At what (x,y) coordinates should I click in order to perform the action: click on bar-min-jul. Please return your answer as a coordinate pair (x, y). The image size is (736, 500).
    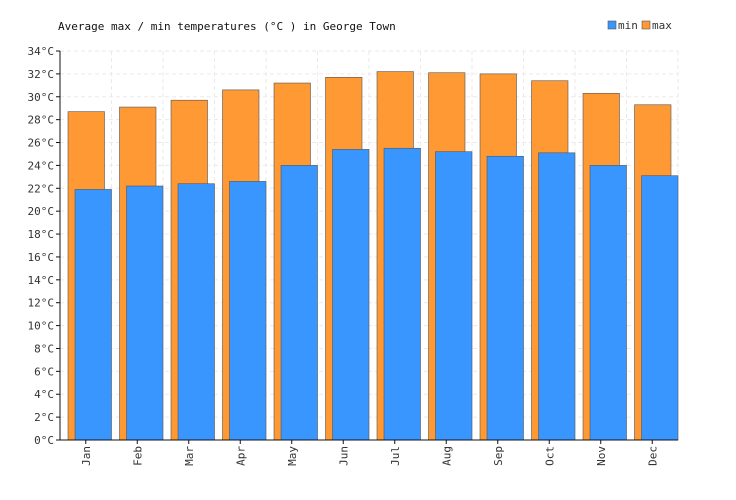
    Looking at the image, I should click on (402, 294).